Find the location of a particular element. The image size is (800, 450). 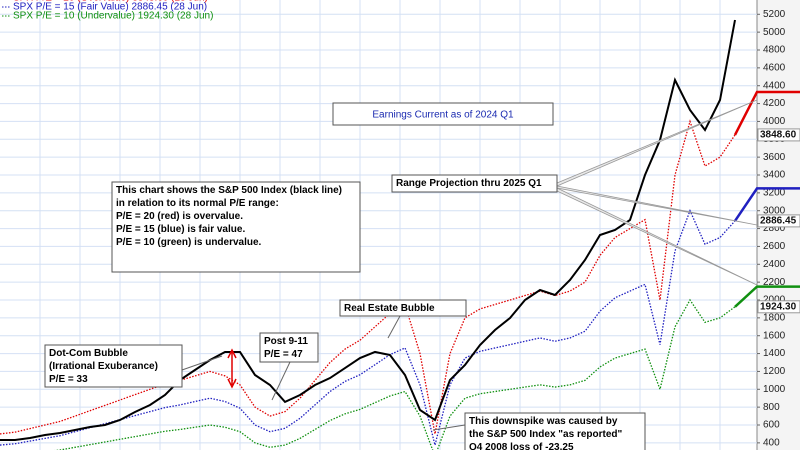

y-tick-label: 2800 is located at coordinates (774, 228).